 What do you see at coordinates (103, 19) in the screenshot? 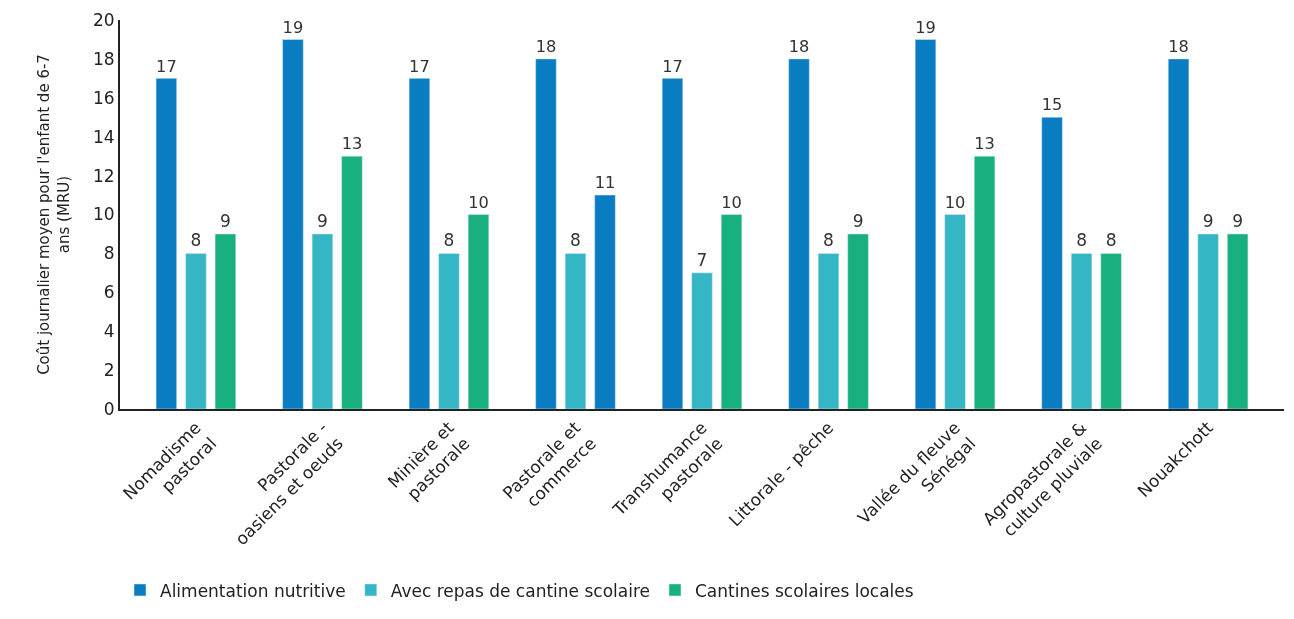
I see `y-tick-label: 20` at bounding box center [103, 19].